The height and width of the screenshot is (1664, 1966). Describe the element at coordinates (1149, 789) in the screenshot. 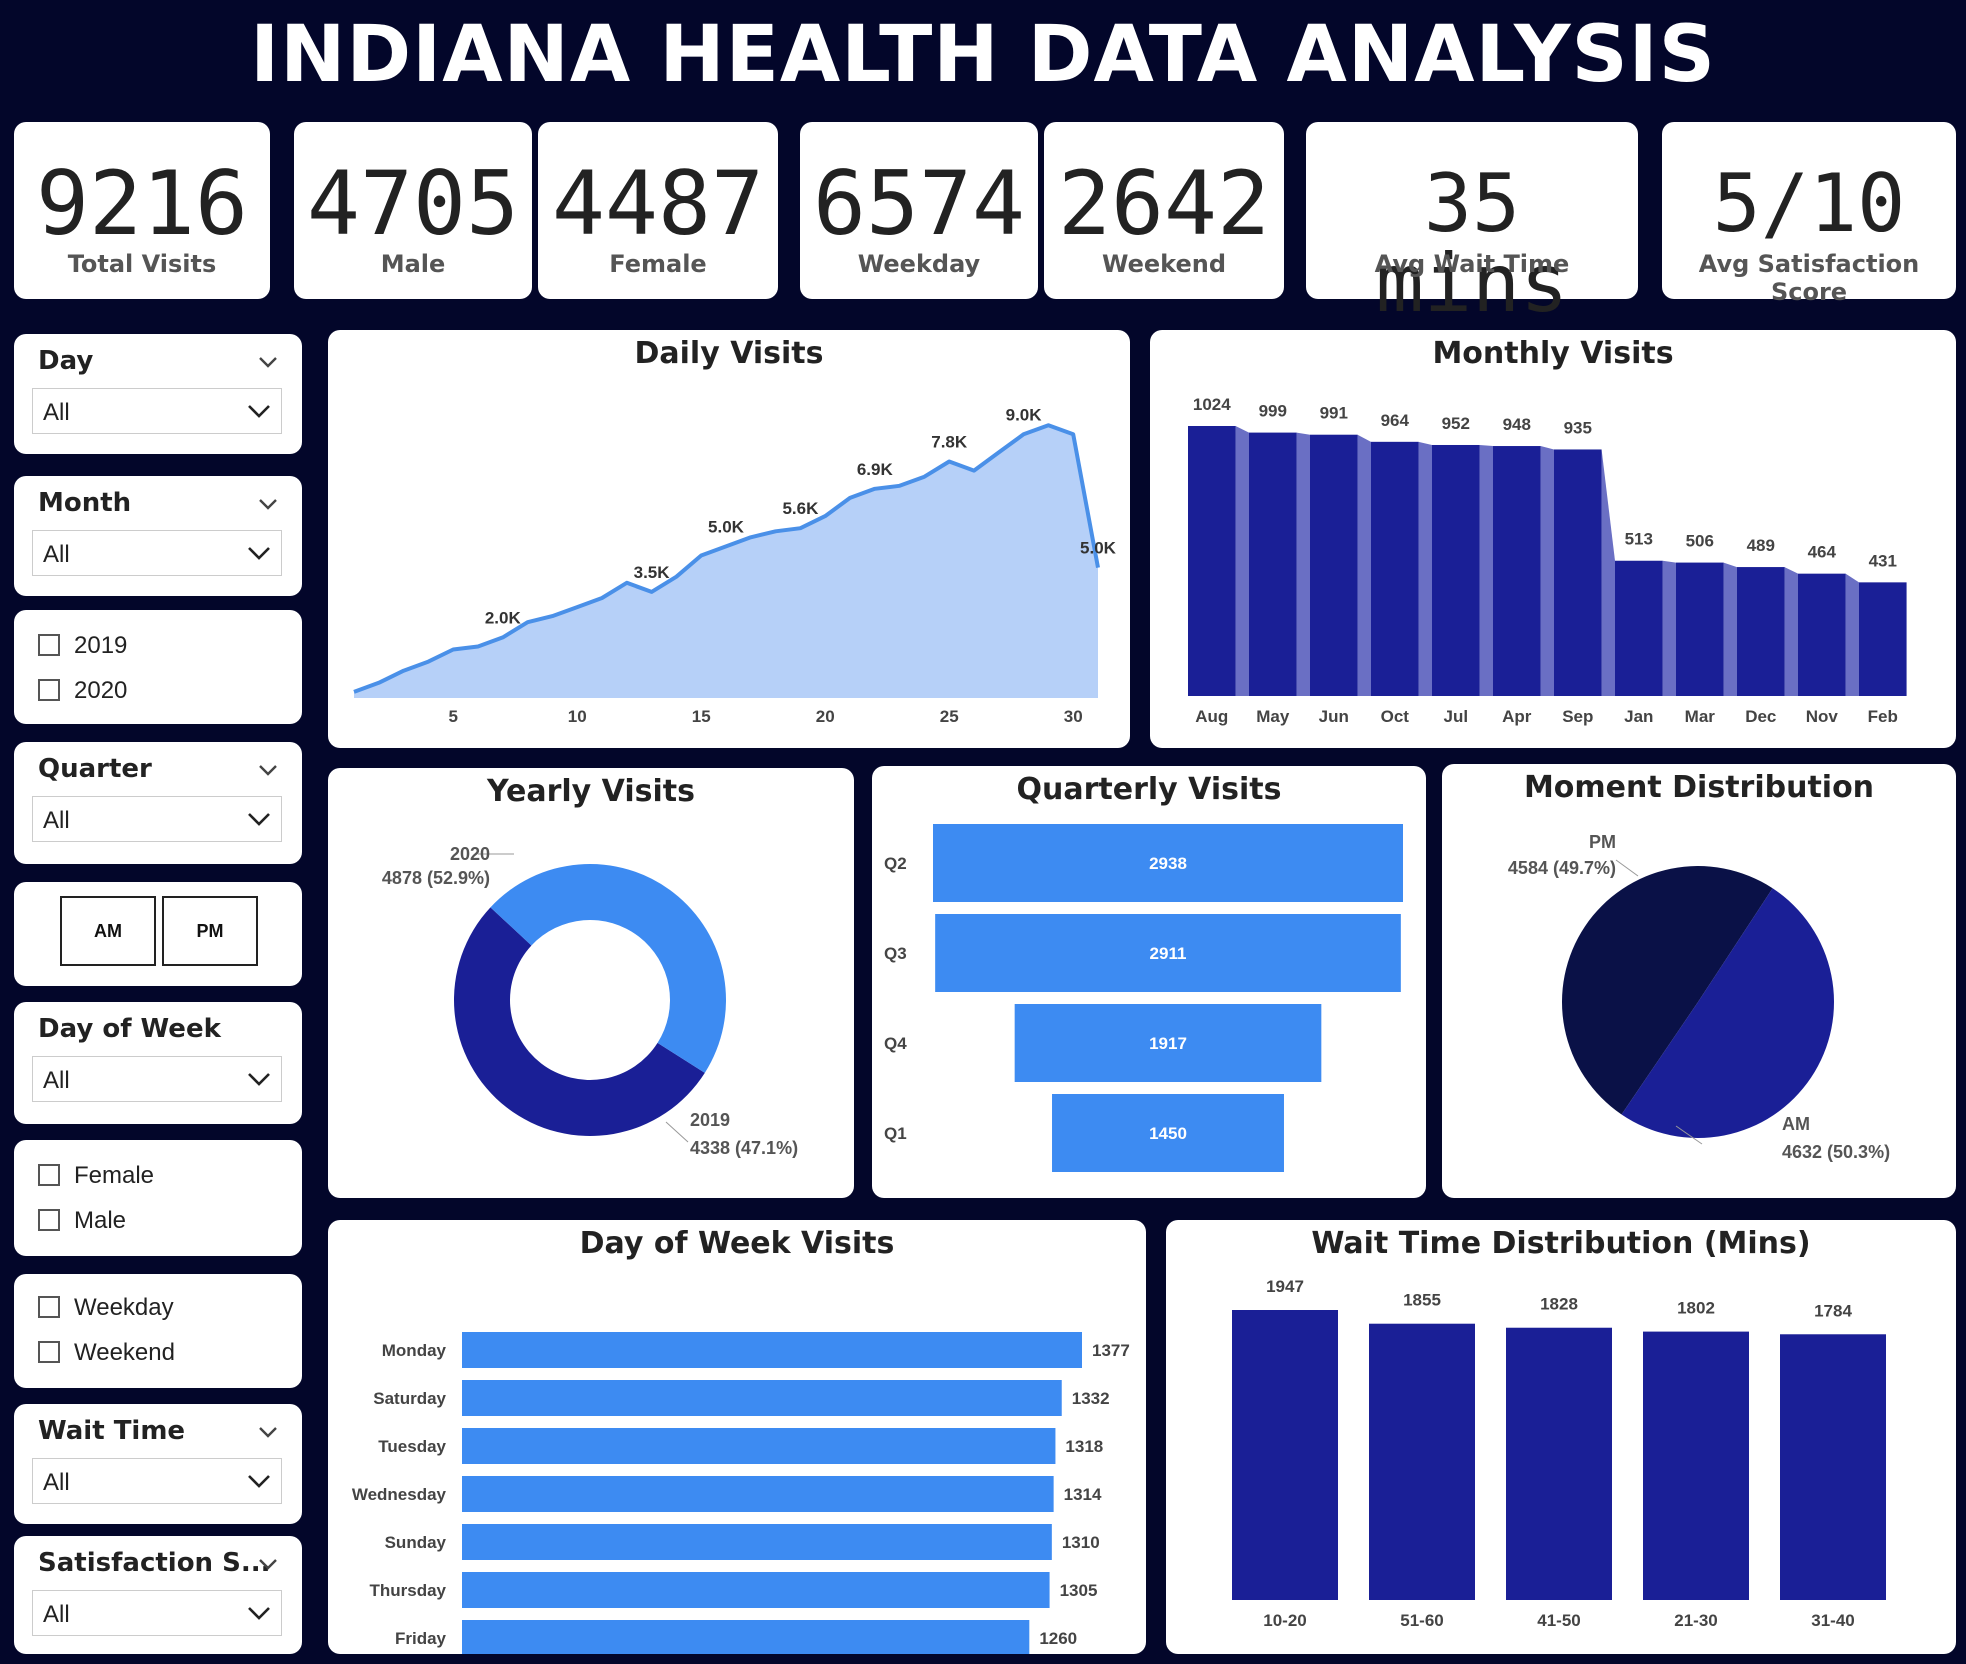

I see `chart-title: Quarterly Visits` at that location.